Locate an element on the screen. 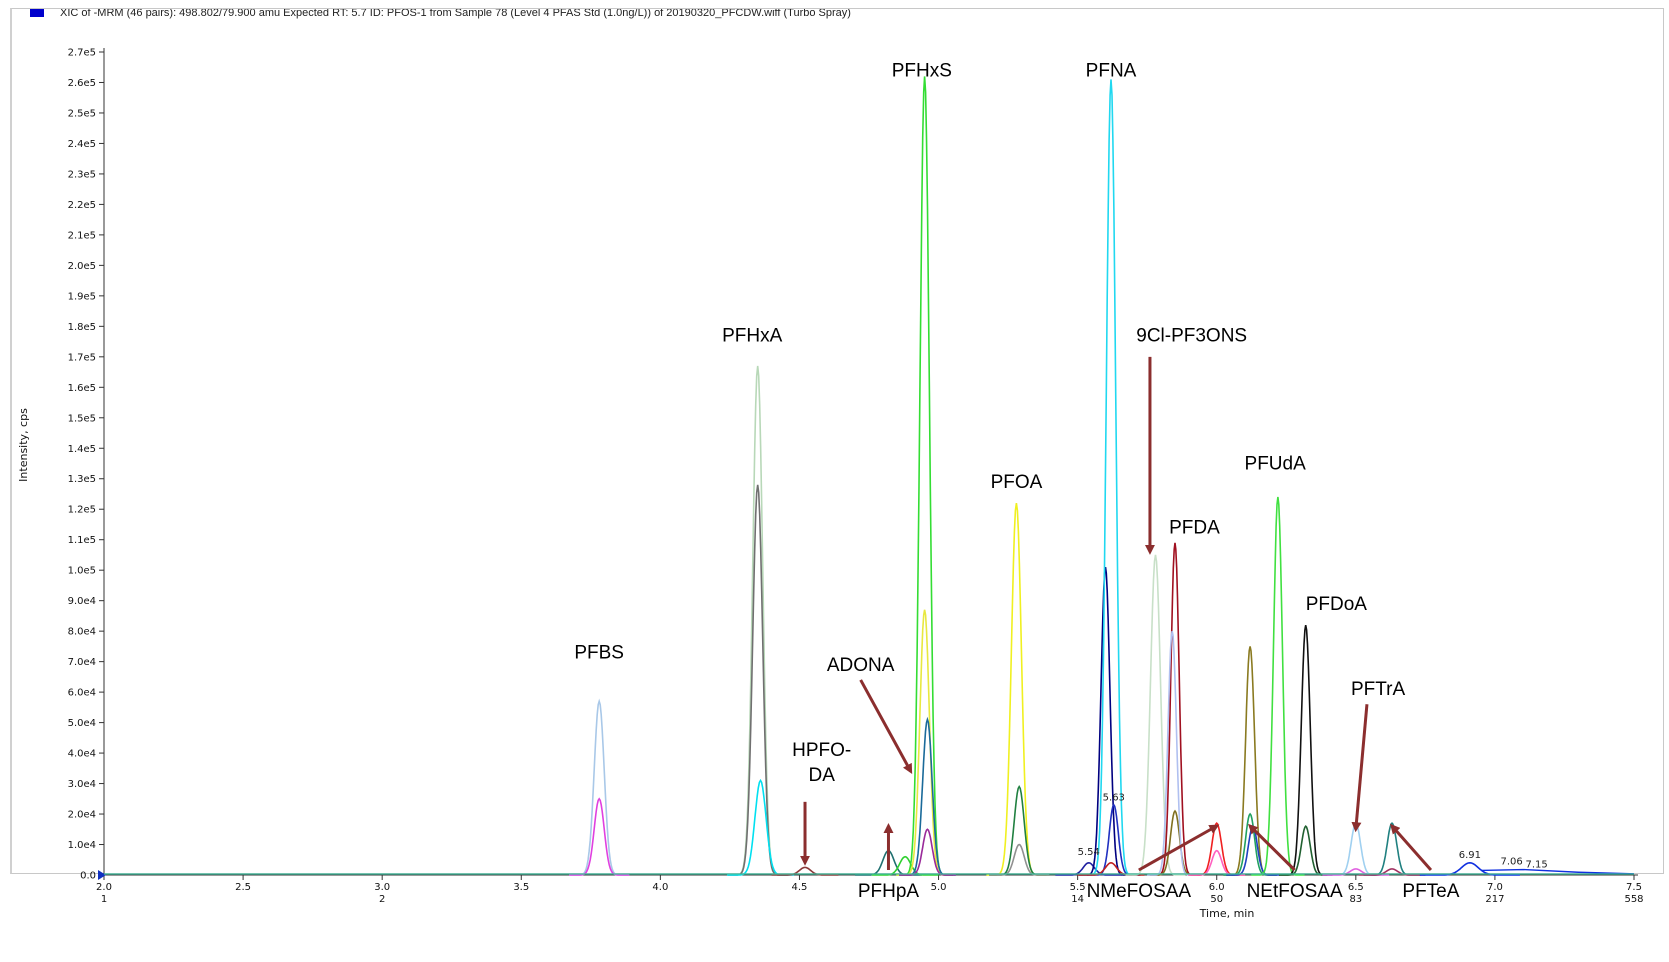 This screenshot has height=962, width=1669. scan-number-label: 2 is located at coordinates (382, 899).